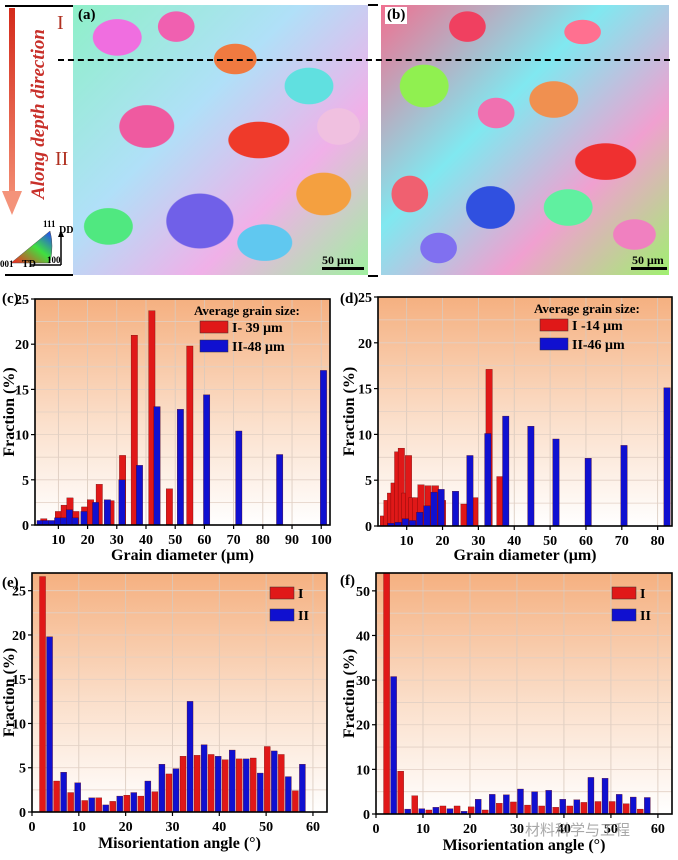 The width and height of the screenshot is (678, 860). I want to click on x-tick-label: 80, so click(658, 541).